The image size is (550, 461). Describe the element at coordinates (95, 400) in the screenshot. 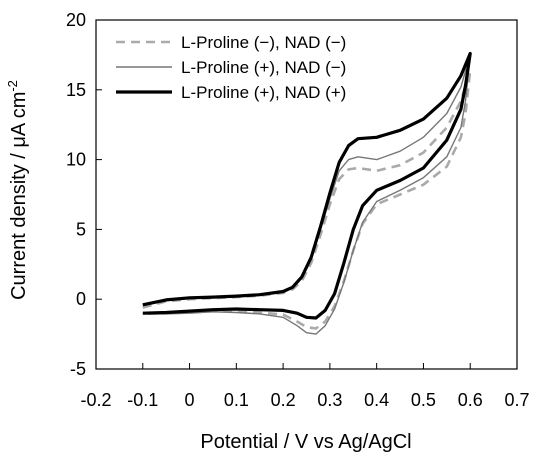

I see `x-tick-label: -0.2` at that location.